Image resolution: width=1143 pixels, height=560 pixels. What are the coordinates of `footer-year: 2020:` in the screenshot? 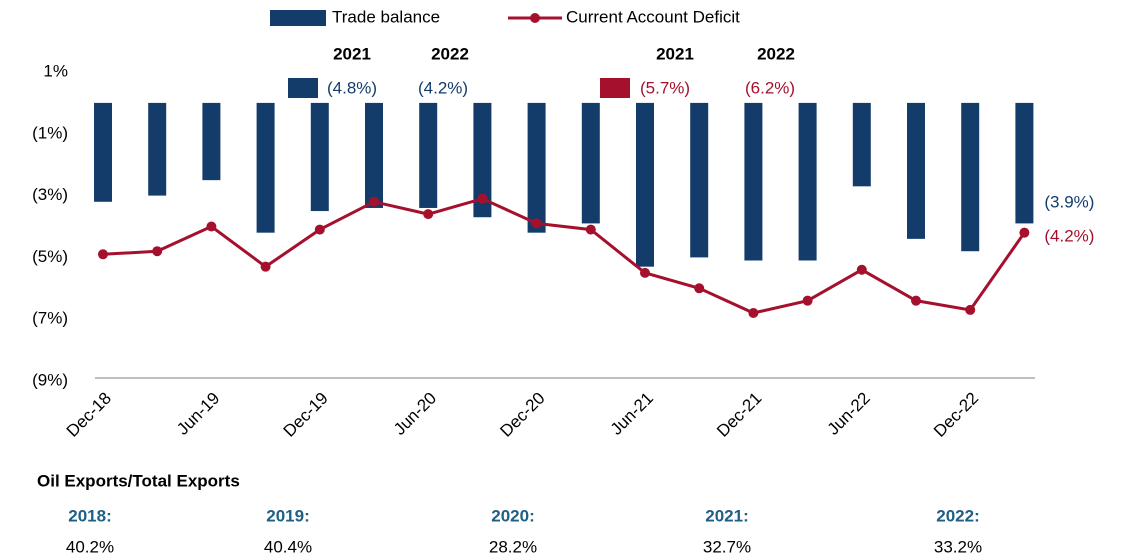 It's located at (512, 515).